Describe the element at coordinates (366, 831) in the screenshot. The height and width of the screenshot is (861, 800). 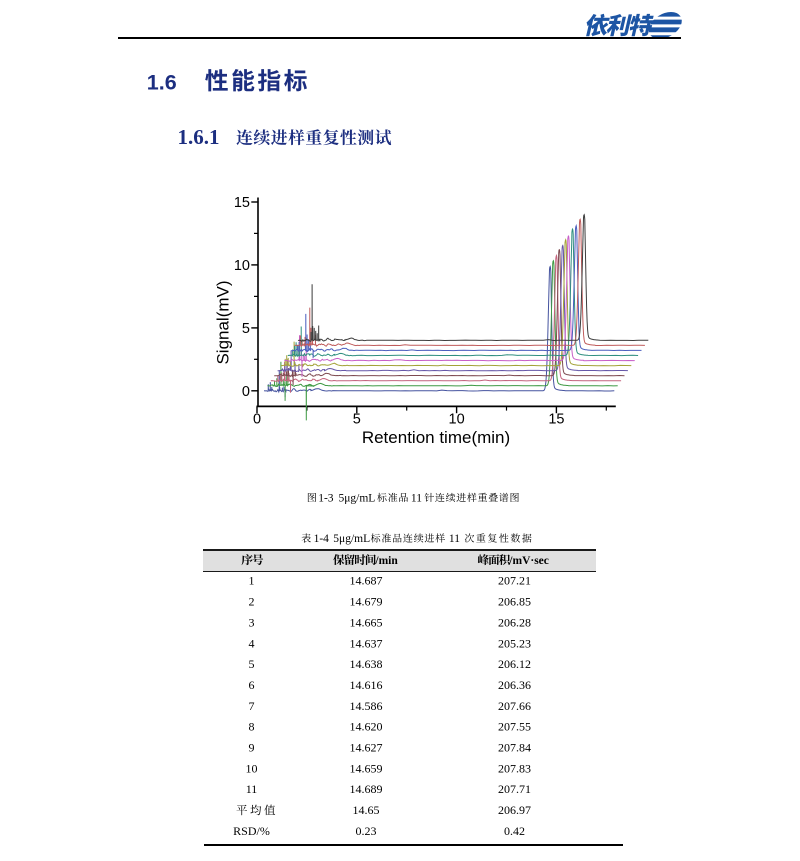
I see `svg-text: 0.23` at that location.